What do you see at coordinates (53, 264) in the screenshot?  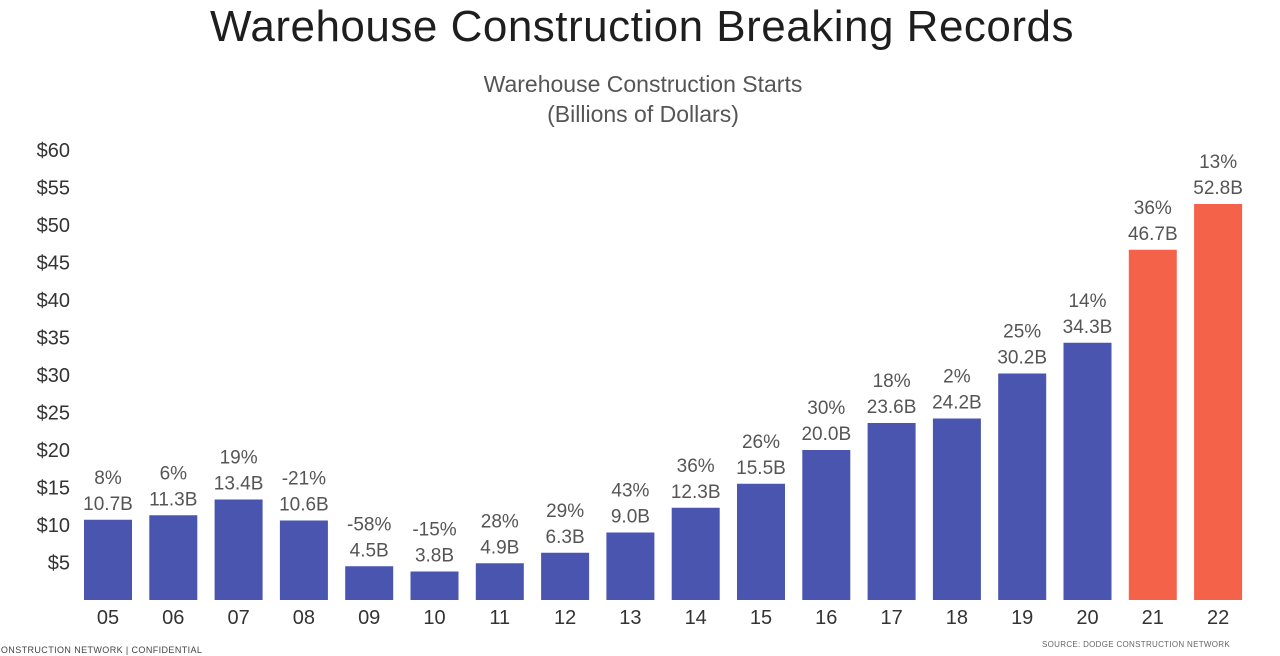 I see `y-tick-label: $45` at bounding box center [53, 264].